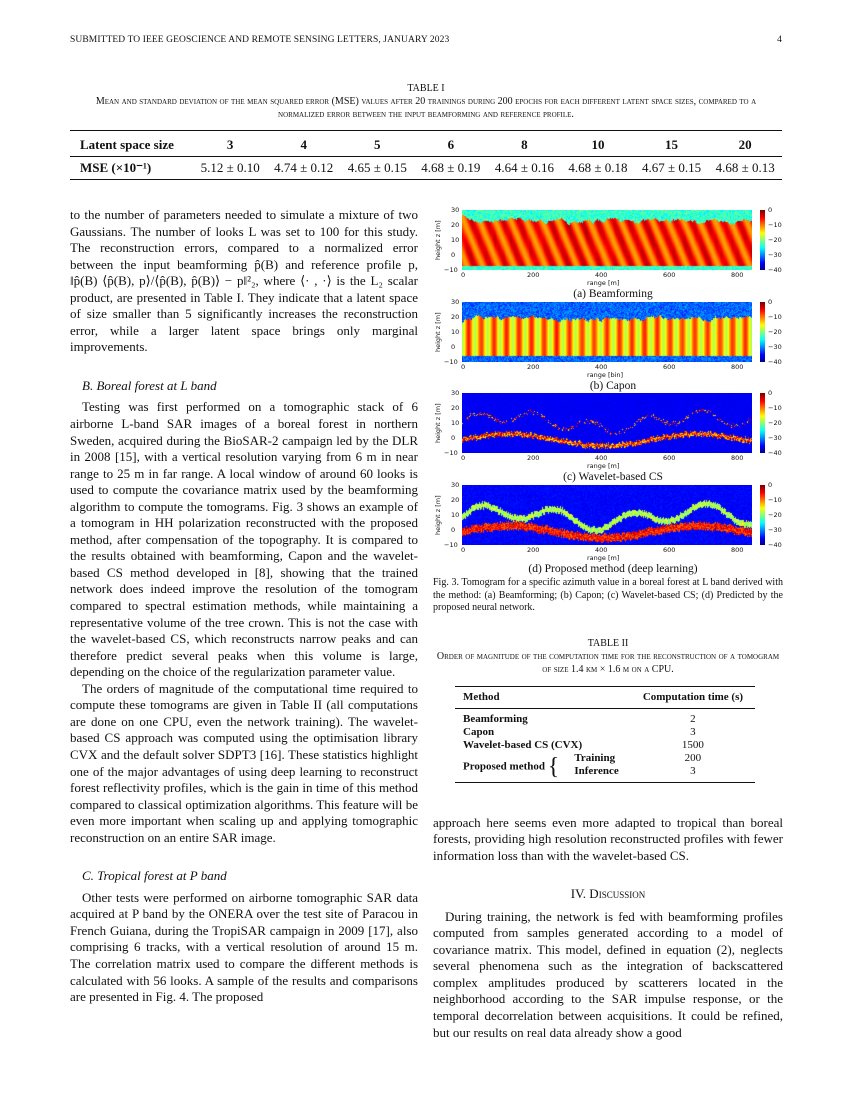  What do you see at coordinates (692, 744) in the screenshot?
I see `time-cell: 1500` at bounding box center [692, 744].